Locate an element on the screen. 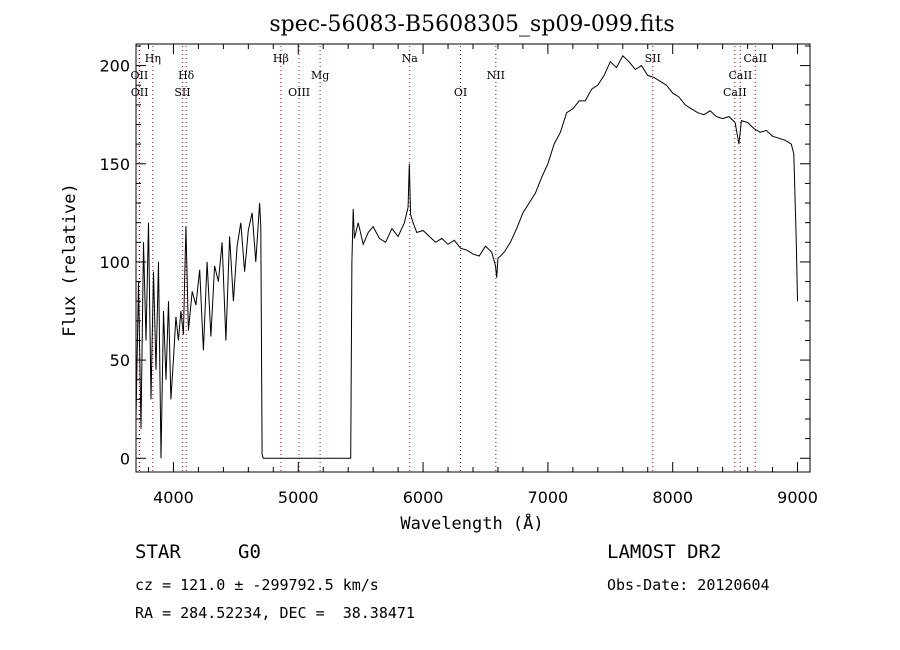  object-class: STAR is located at coordinates (158, 552).